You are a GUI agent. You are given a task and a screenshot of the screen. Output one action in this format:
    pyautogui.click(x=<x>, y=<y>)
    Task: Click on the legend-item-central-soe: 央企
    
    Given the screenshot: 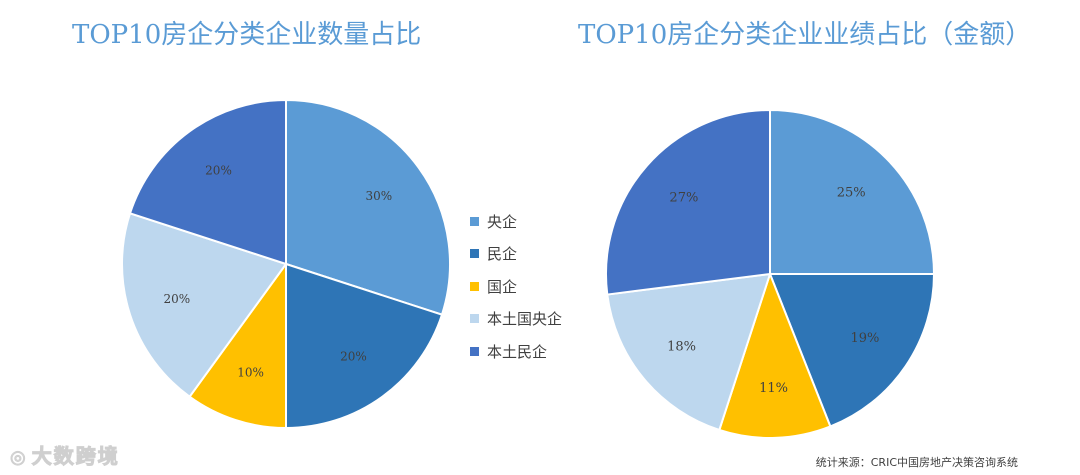 What is the action you would take?
    pyautogui.click(x=516, y=221)
    